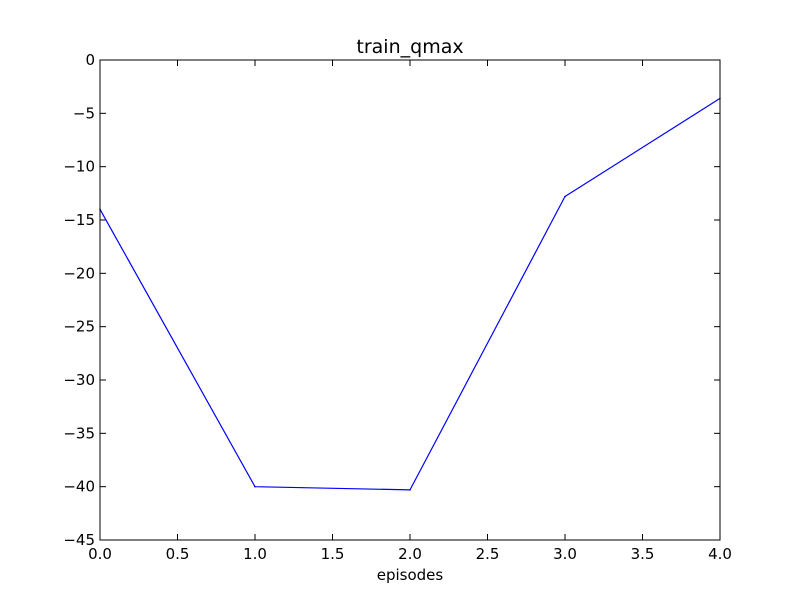 This screenshot has width=800, height=600. Describe the element at coordinates (79, 487) in the screenshot. I see `y-tick-label: −40` at that location.